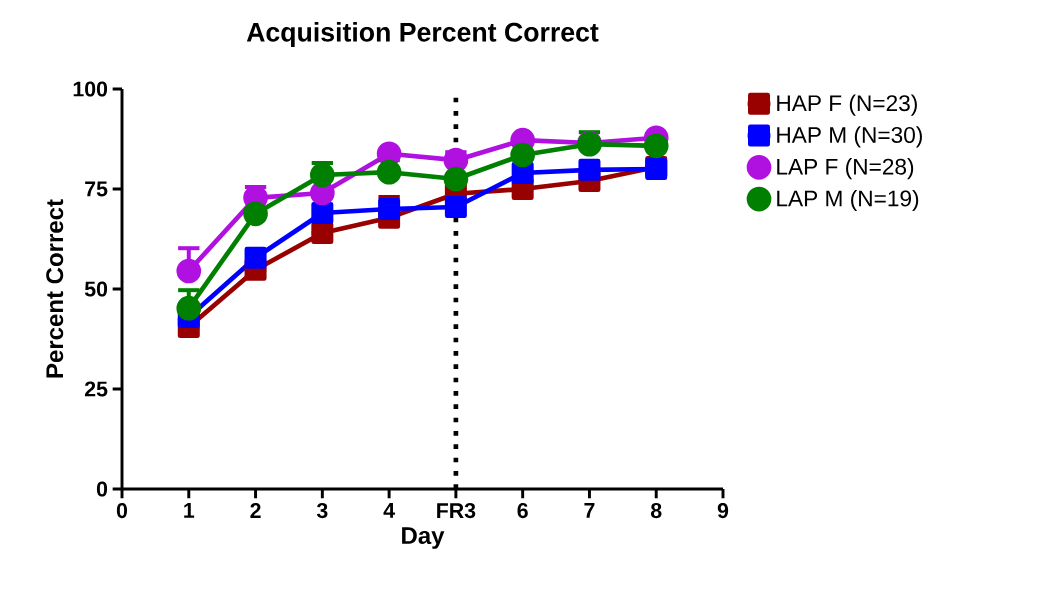 The width and height of the screenshot is (1048, 590). Describe the element at coordinates (96, 389) in the screenshot. I see `y-tick-label: 25` at that location.